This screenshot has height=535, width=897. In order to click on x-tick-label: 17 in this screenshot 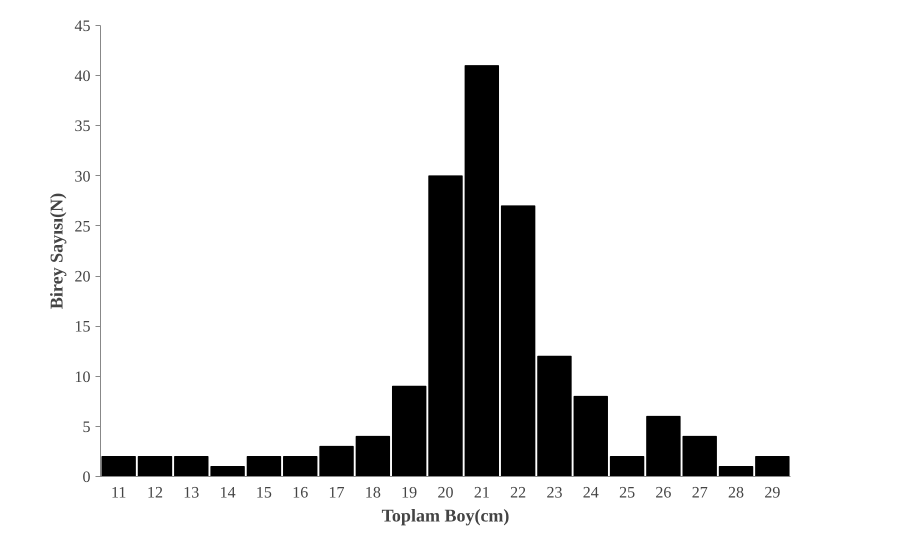, I will do `click(336, 493)`.